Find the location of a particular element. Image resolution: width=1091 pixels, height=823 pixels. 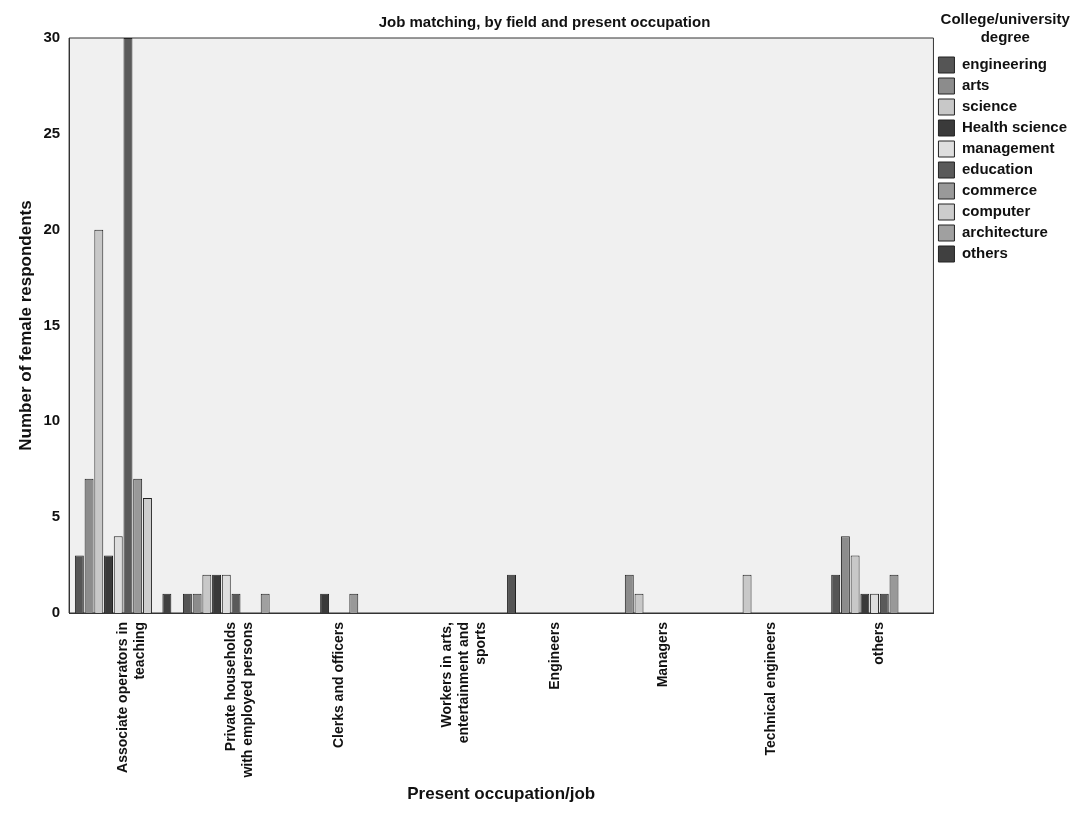

legend-label: science is located at coordinates (989, 106).